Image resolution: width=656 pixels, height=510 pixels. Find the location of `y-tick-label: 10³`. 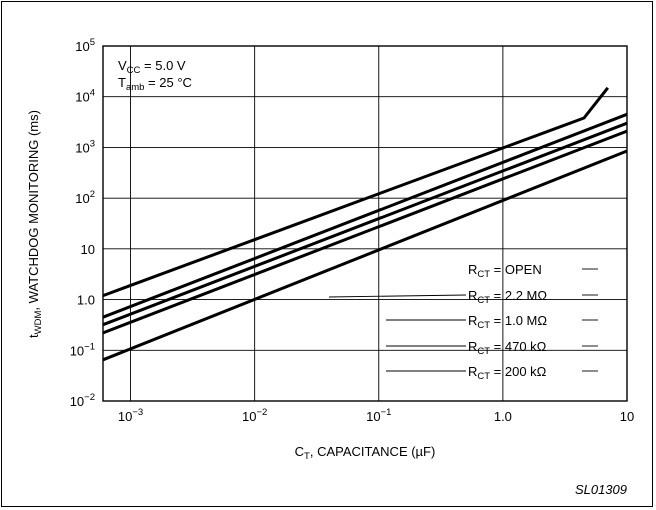

y-tick-label: 10³ is located at coordinates (85, 146).